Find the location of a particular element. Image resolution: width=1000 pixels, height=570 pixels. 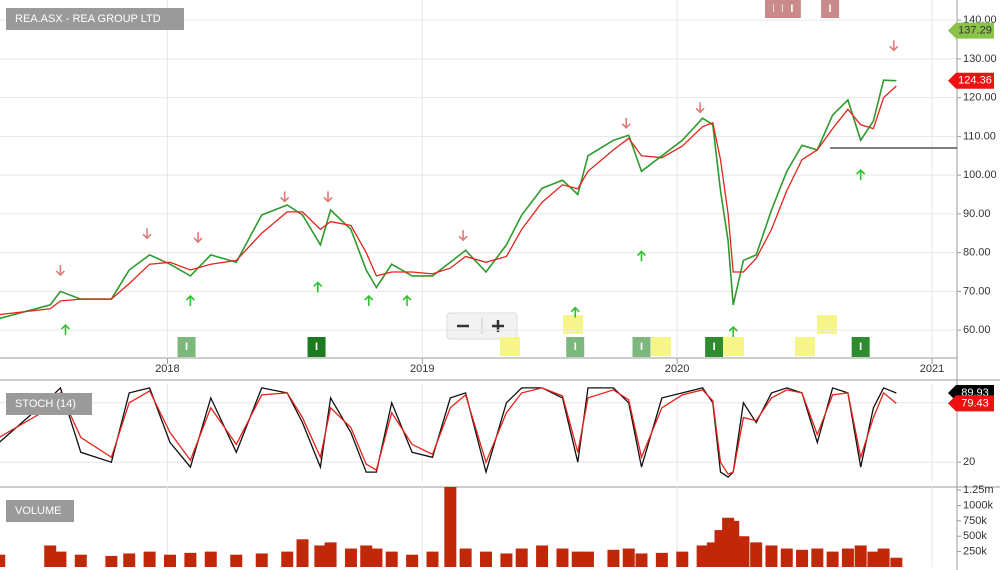

x-tick-label: 2020 is located at coordinates (677, 369).